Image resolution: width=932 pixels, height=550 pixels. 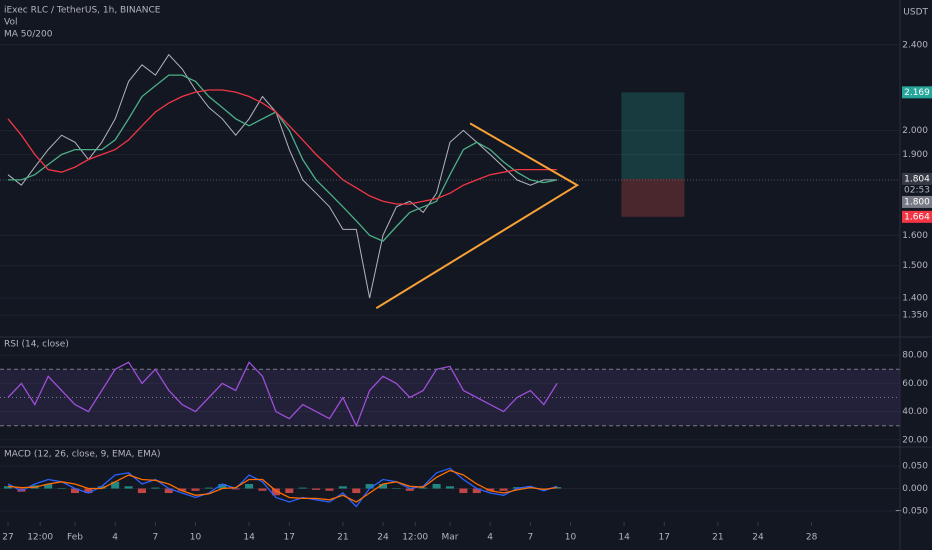 I want to click on y-tick-label: 60.00, so click(x=915, y=384).